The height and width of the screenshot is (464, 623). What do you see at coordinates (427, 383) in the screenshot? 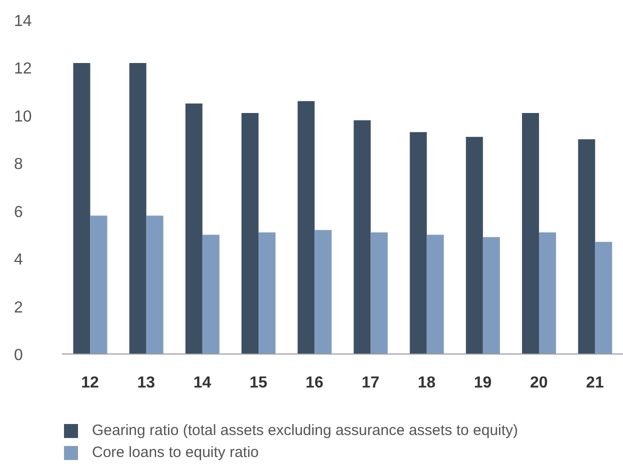
I see `x-tick-label: 18` at bounding box center [427, 383].